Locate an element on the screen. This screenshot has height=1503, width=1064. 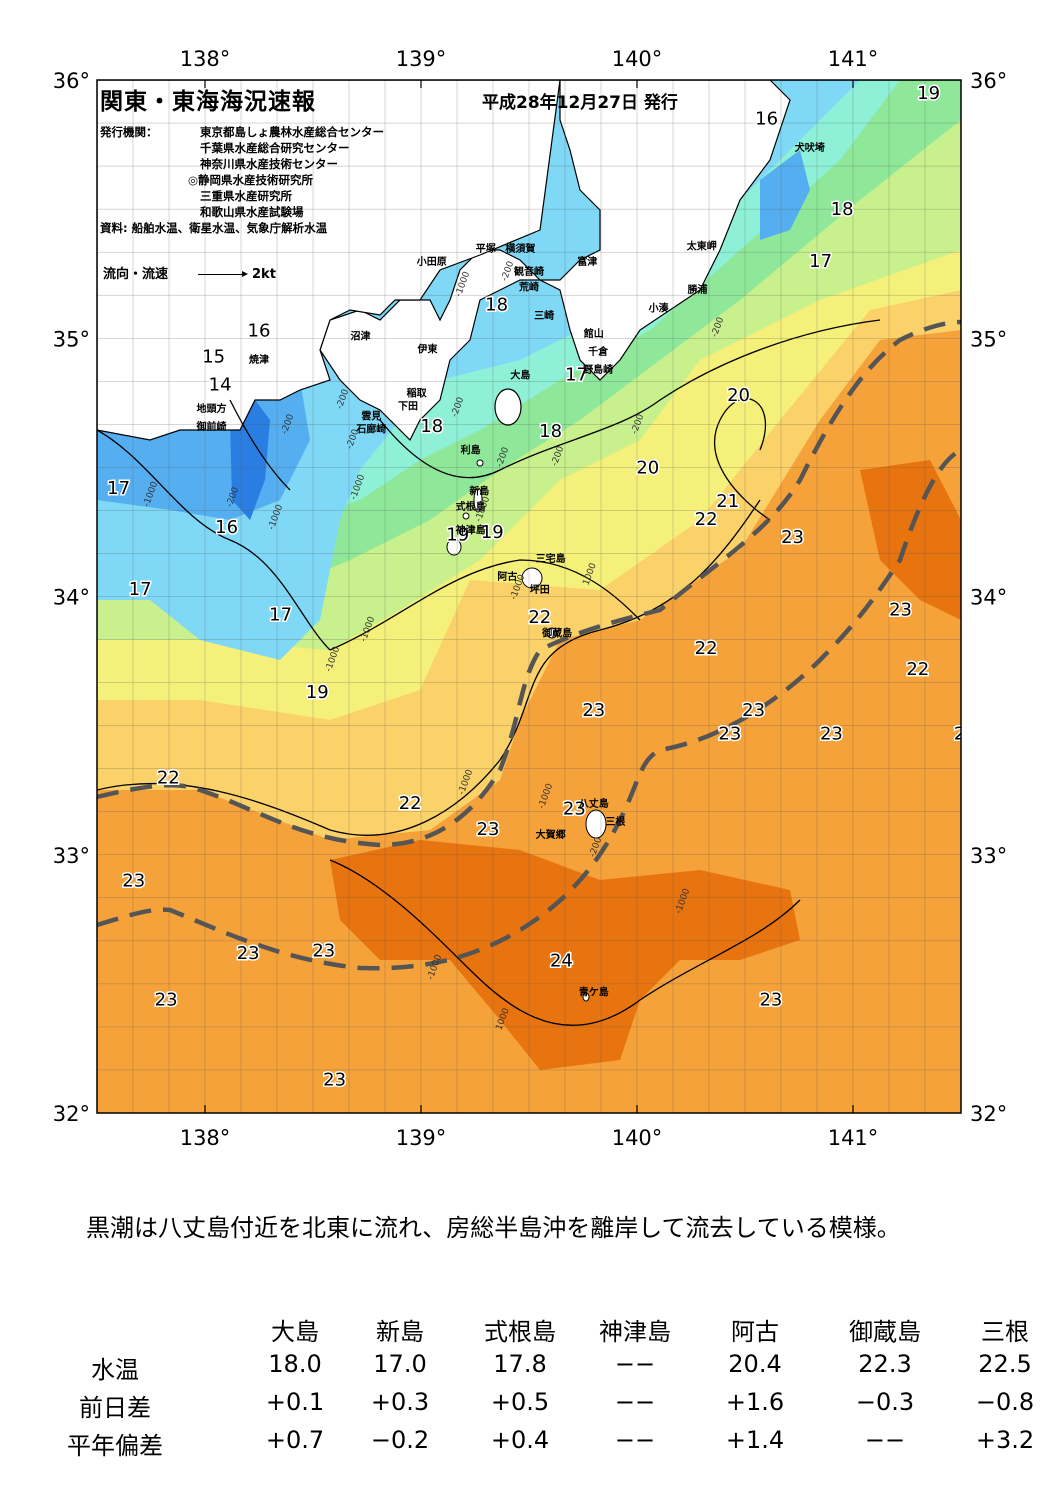
publisher-row: 千葉県水産総合研究センター is located at coordinates (310, 148).